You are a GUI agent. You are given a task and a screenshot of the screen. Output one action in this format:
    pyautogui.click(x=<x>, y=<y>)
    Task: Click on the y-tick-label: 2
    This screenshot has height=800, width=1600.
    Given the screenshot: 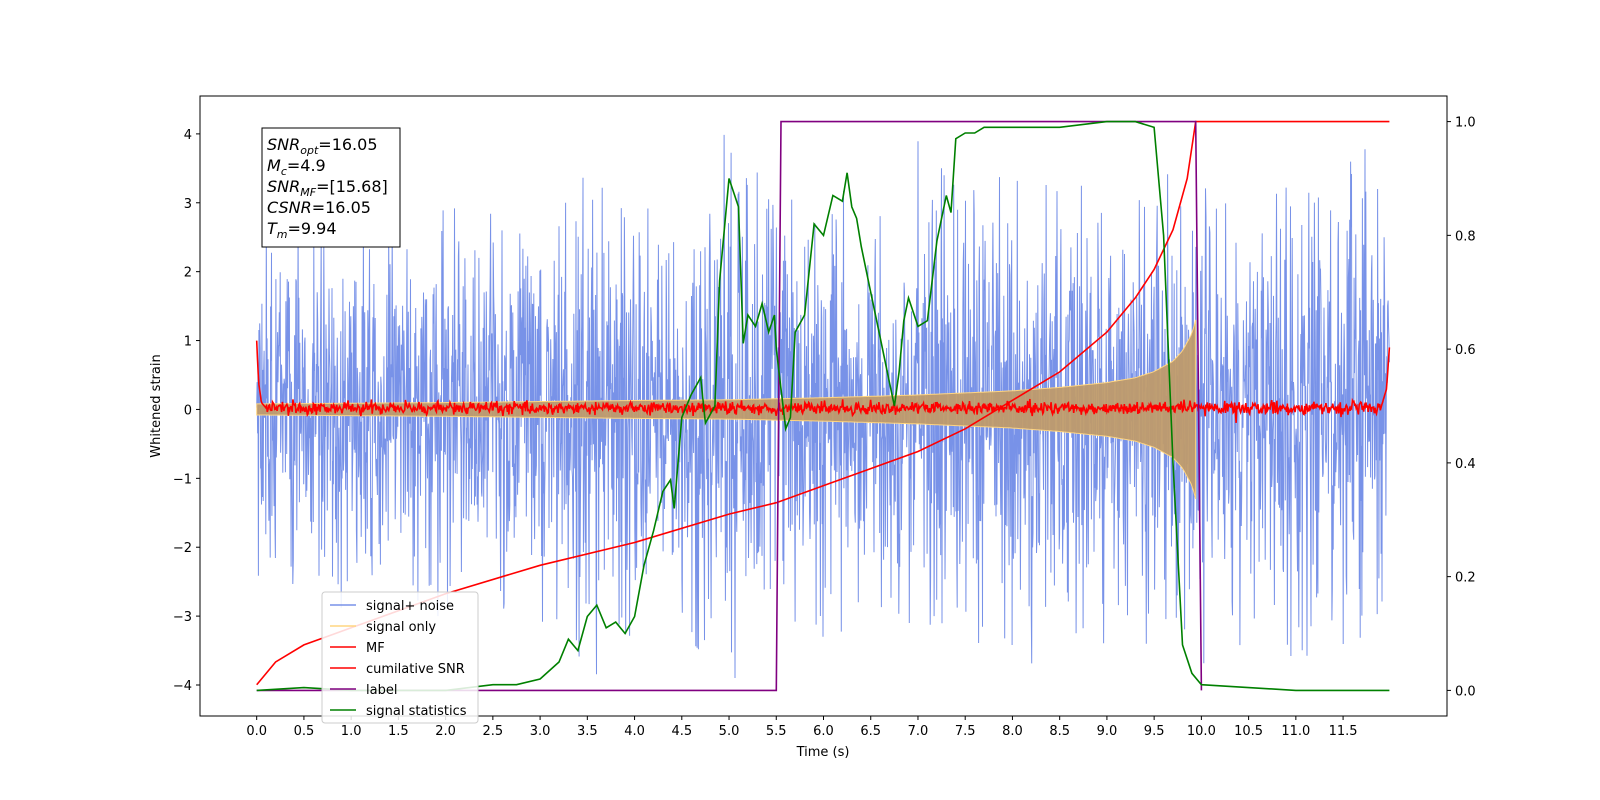 What is the action you would take?
    pyautogui.click(x=188, y=273)
    